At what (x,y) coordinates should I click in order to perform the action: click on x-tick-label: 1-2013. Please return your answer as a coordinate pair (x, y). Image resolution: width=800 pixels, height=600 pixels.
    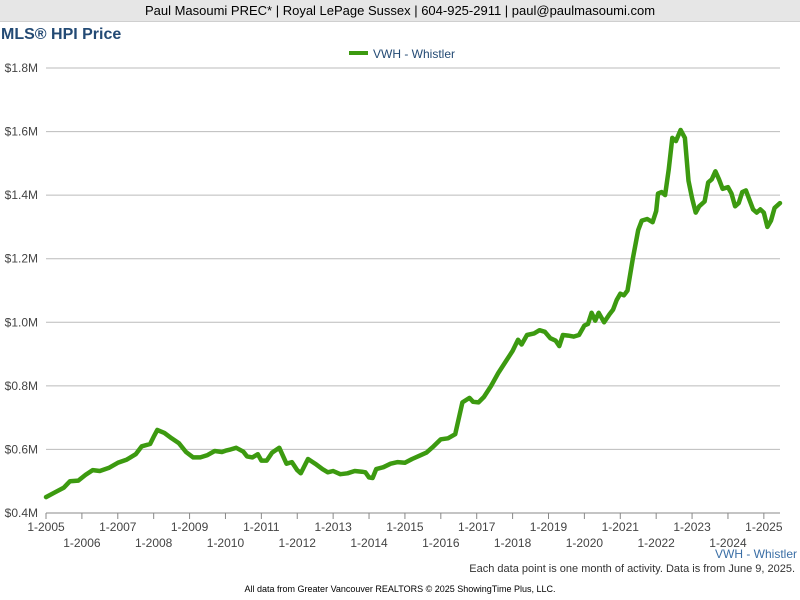
    Looking at the image, I should click on (333, 527).